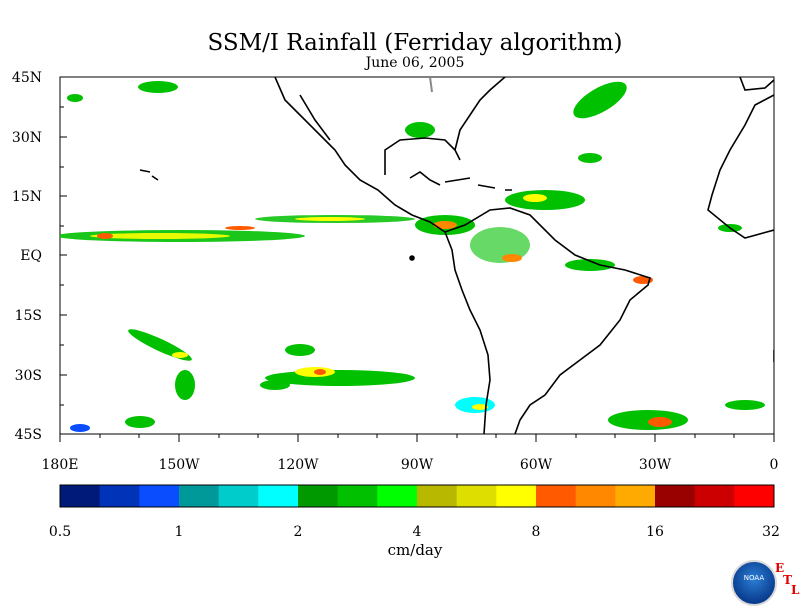 The width and height of the screenshot is (800, 606). What do you see at coordinates (431, 85) in the screenshot?
I see `great-lakes` at bounding box center [431, 85].